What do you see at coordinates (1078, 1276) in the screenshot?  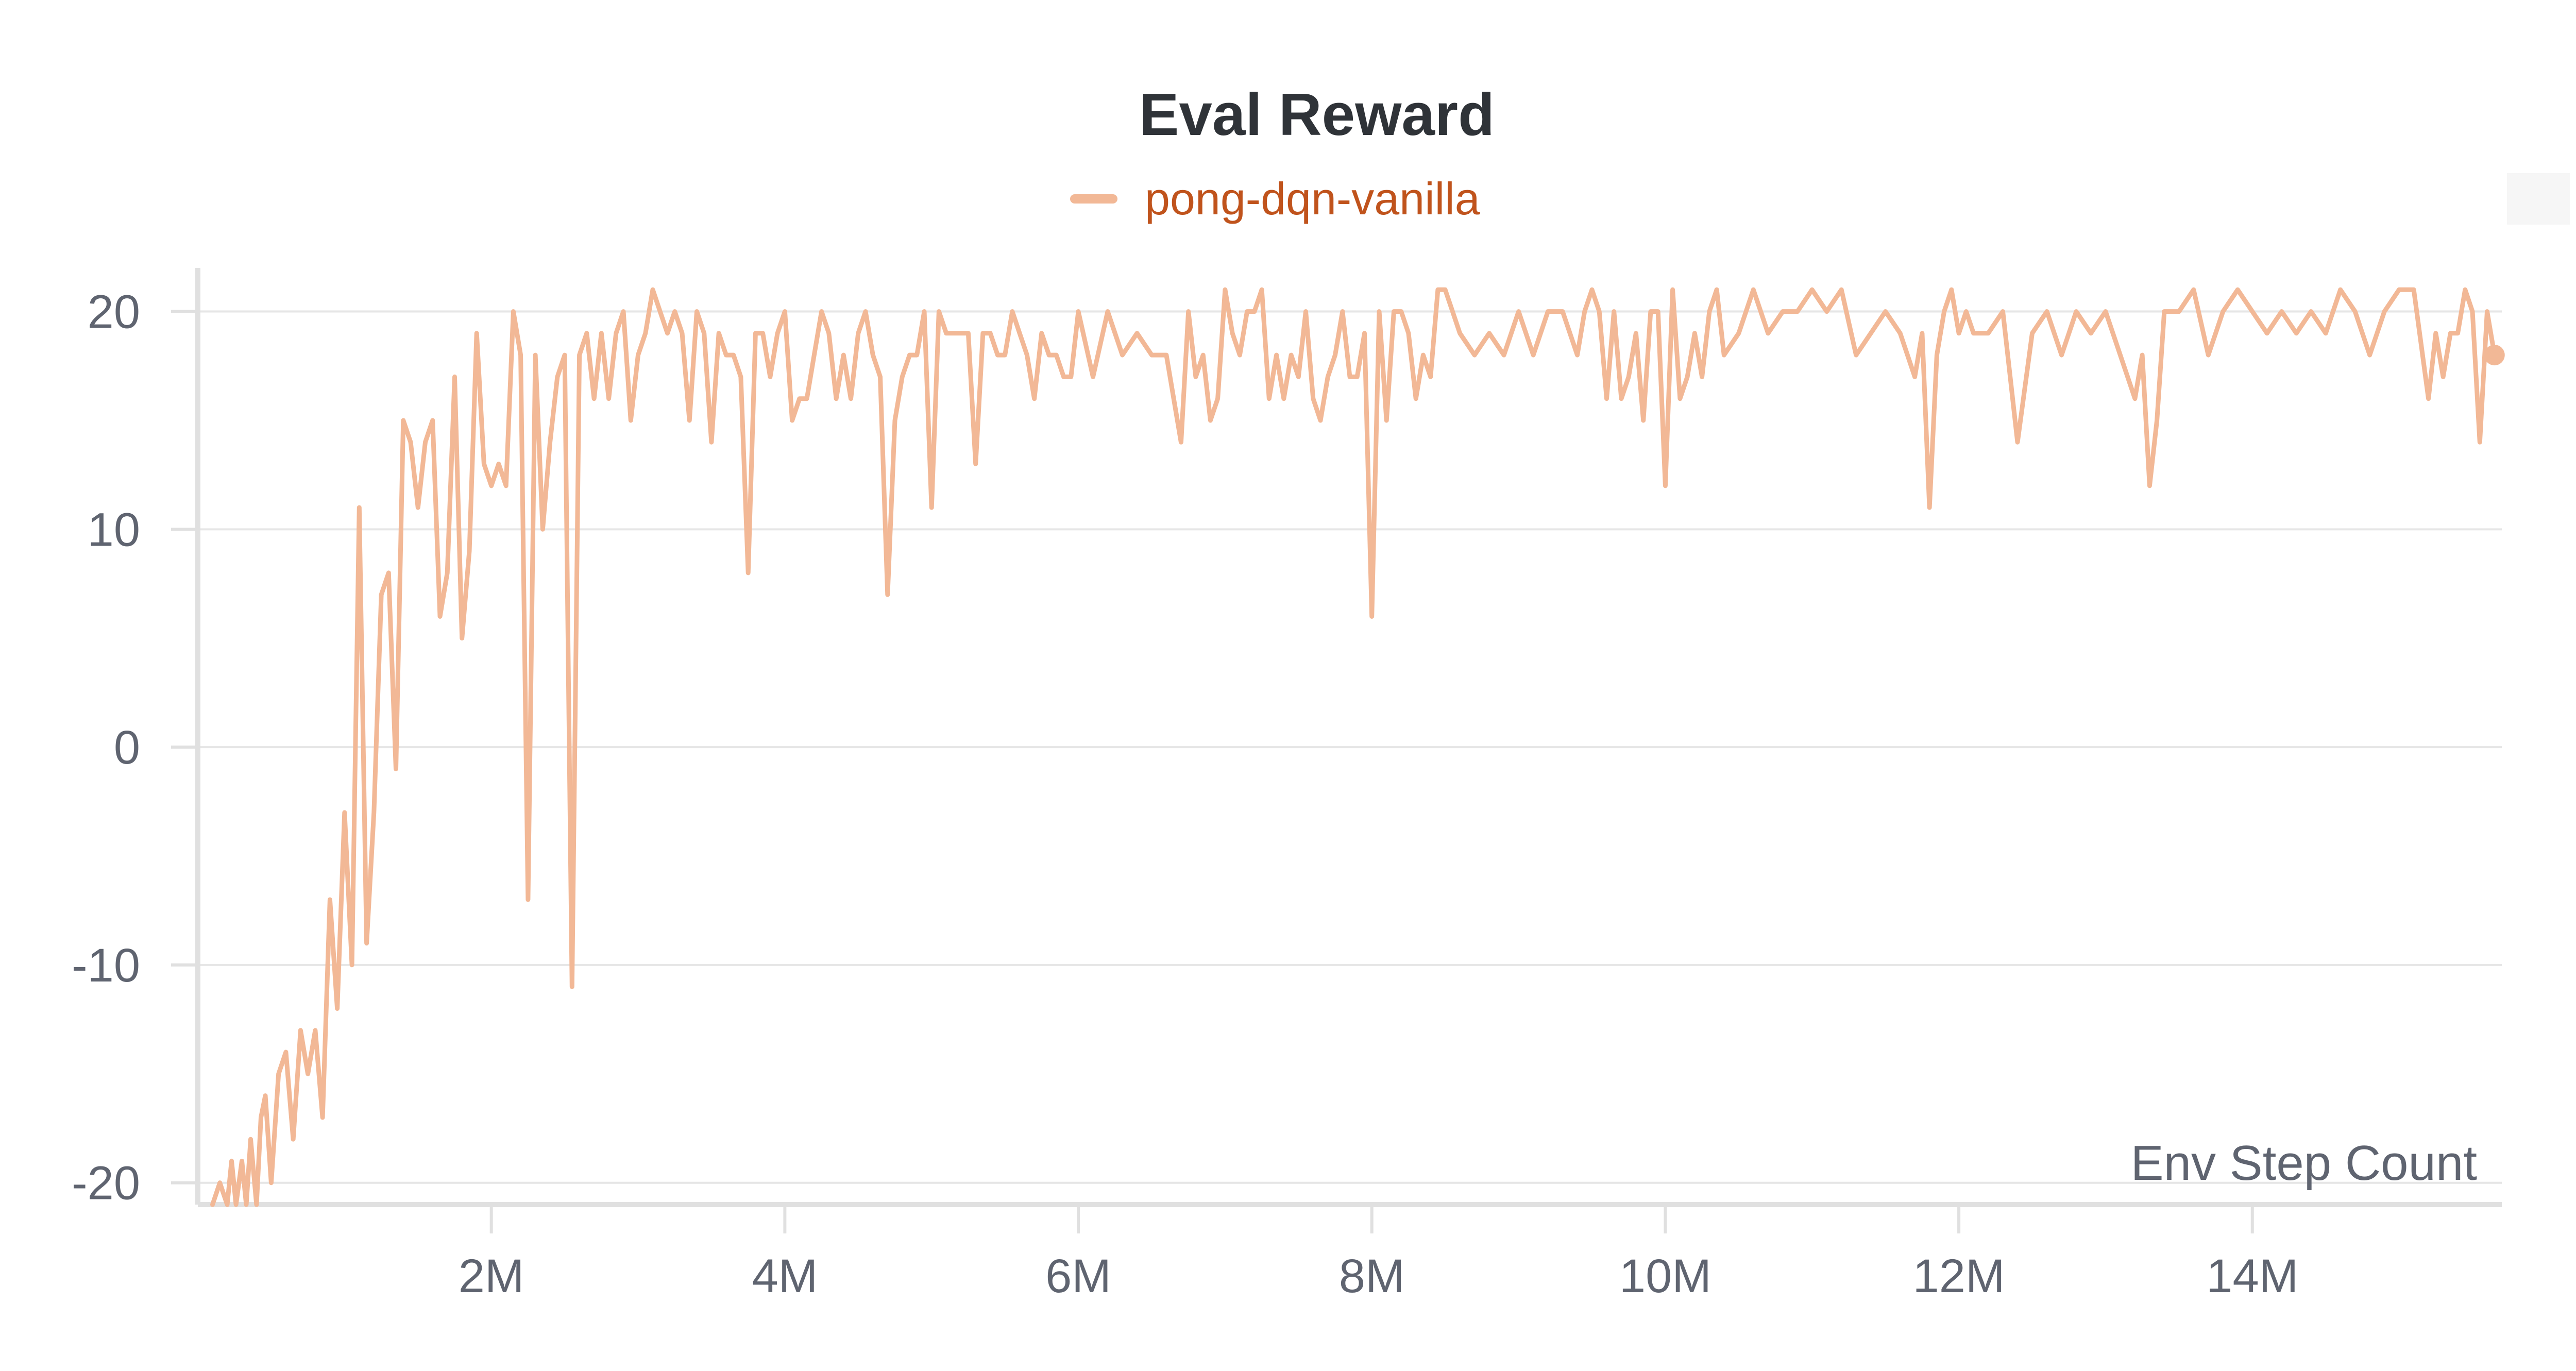 I see `x-tick-label: 6M` at bounding box center [1078, 1276].